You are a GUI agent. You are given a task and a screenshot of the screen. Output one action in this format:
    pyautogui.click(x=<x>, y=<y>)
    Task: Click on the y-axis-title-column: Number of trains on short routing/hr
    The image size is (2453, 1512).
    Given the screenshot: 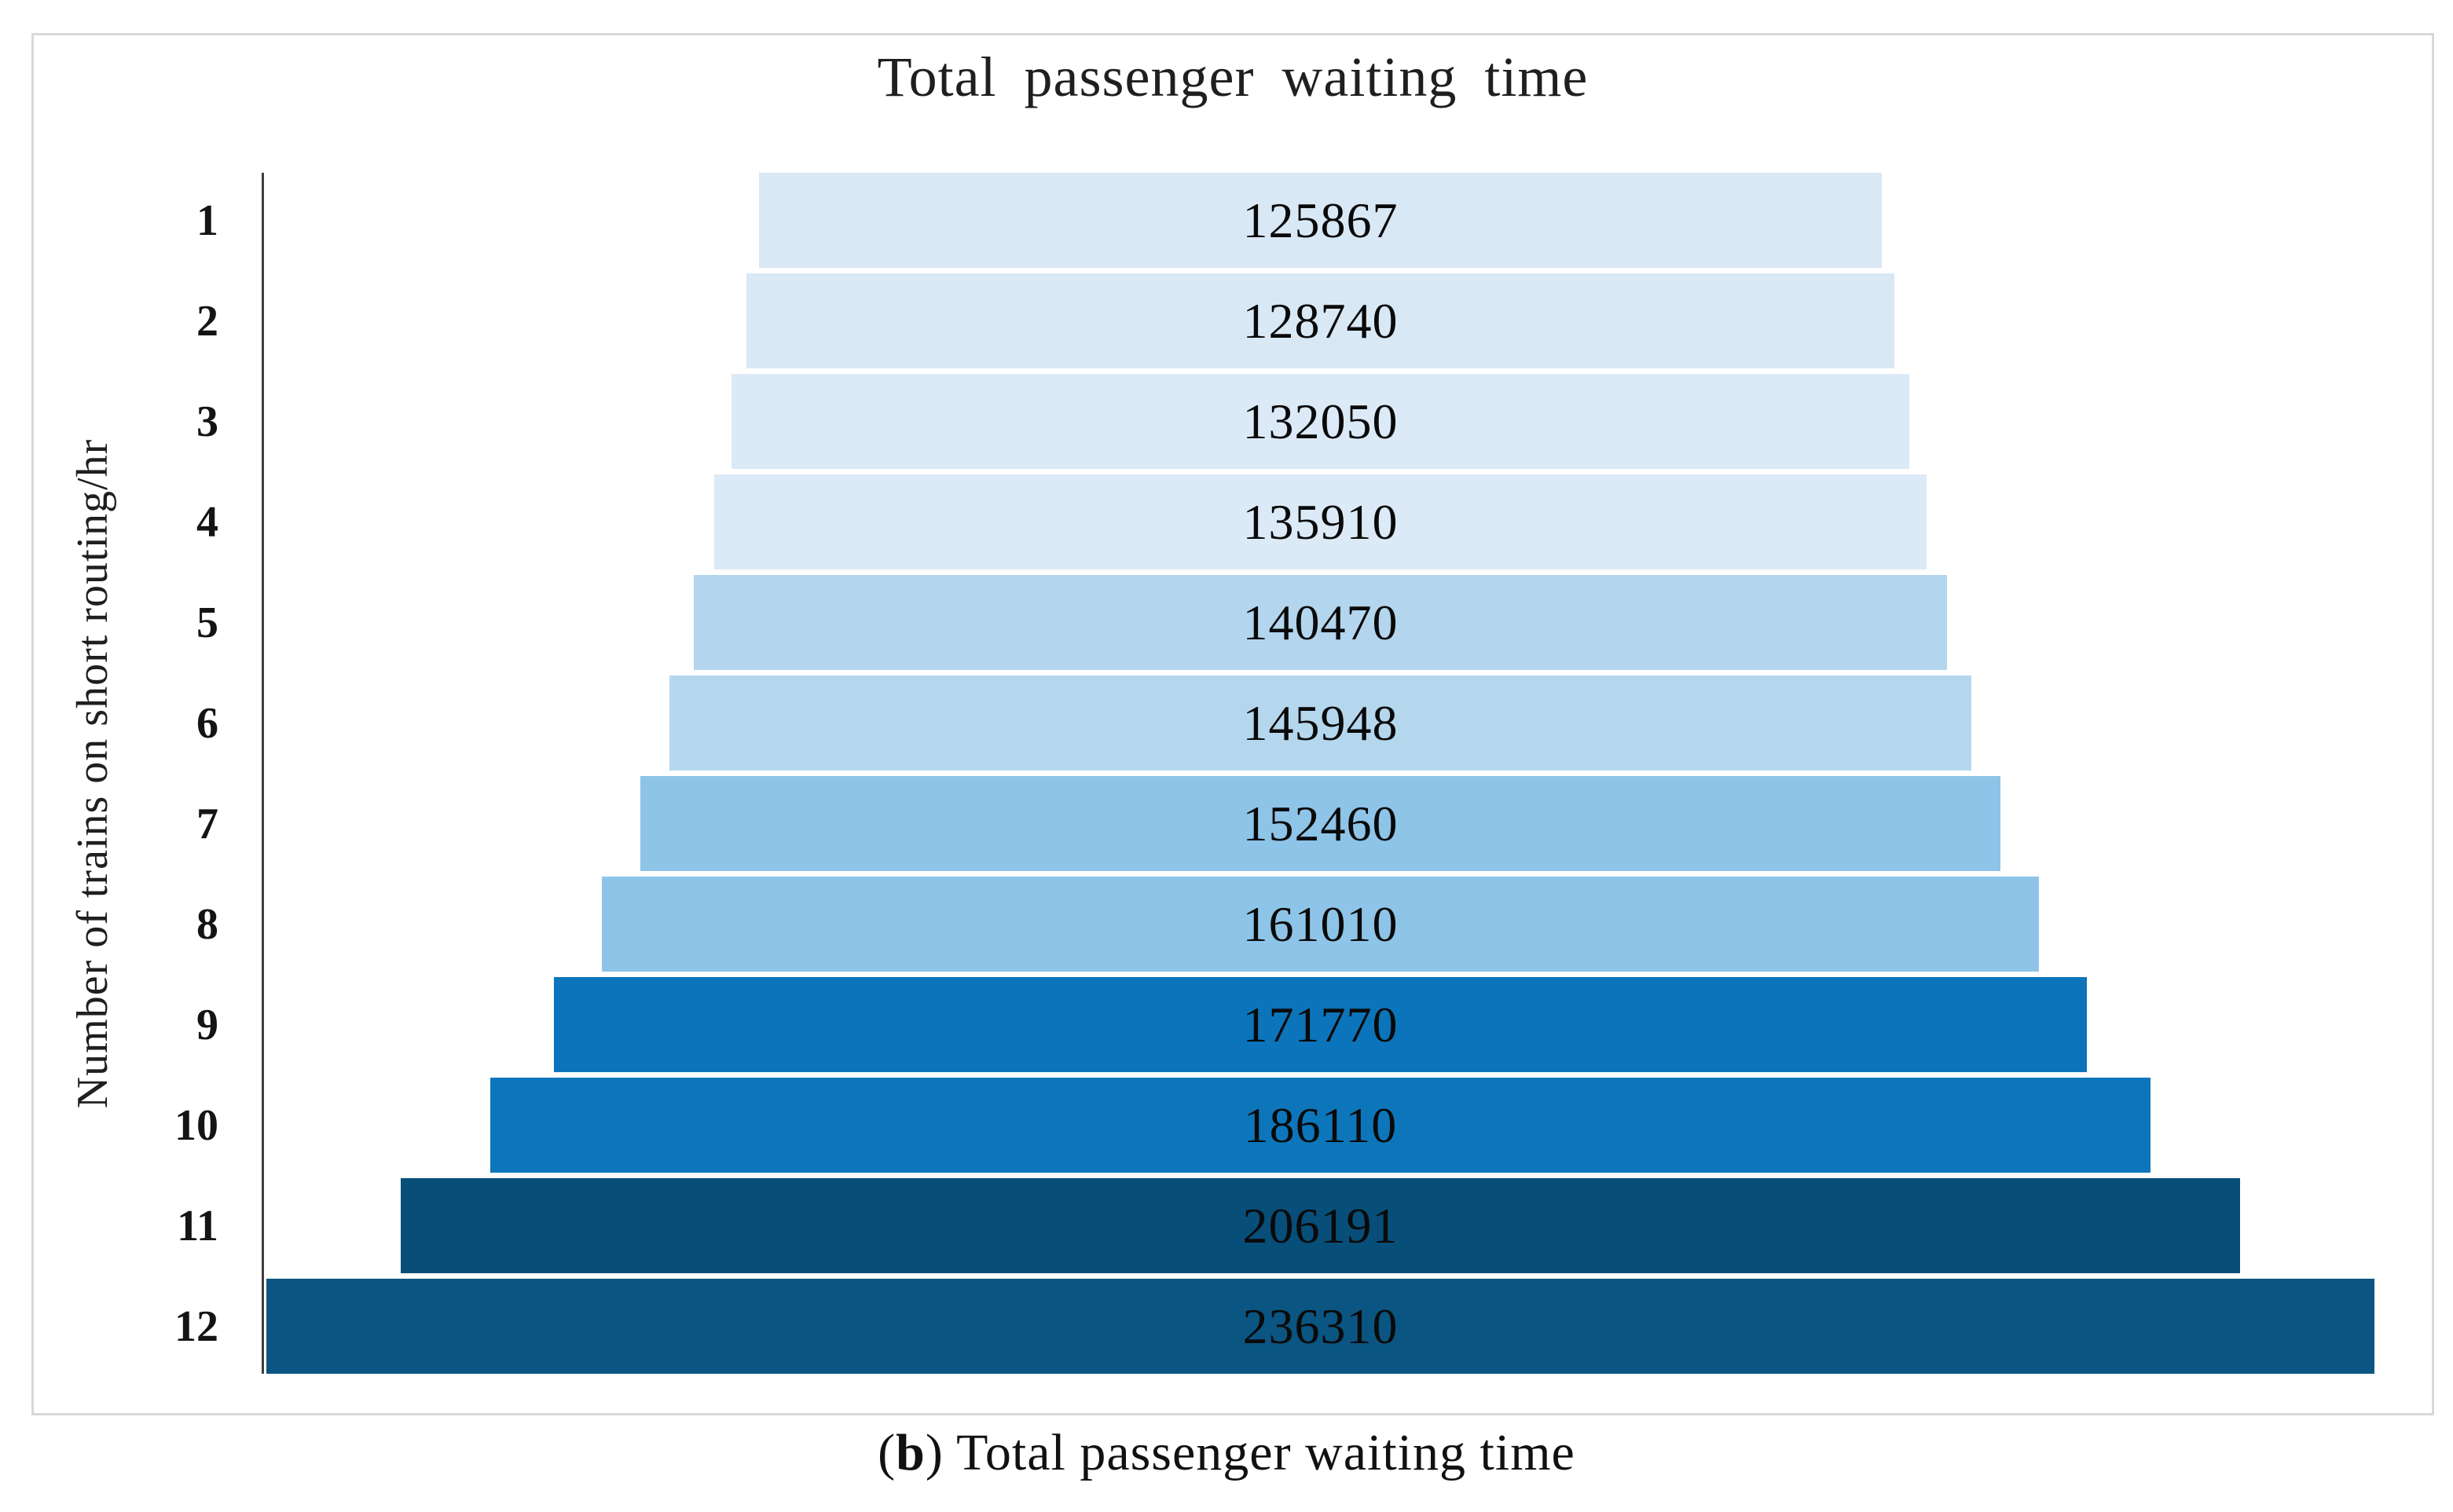 What is the action you would take?
    pyautogui.click(x=93, y=773)
    